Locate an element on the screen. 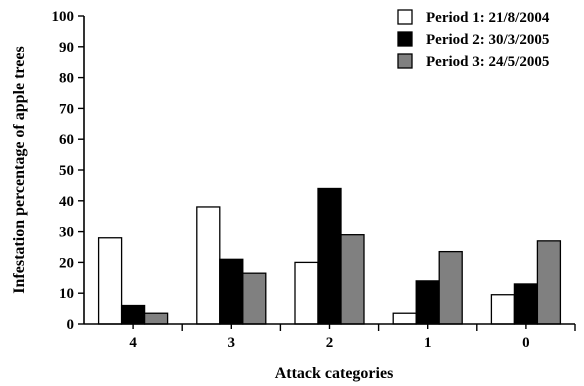 The height and width of the screenshot is (386, 584). x-tick-label: 3 is located at coordinates (232, 343).